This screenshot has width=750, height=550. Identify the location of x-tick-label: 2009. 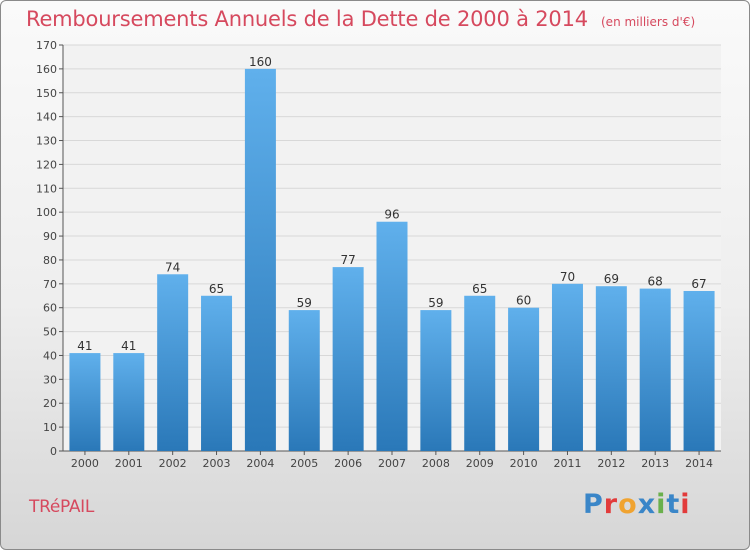
(480, 463).